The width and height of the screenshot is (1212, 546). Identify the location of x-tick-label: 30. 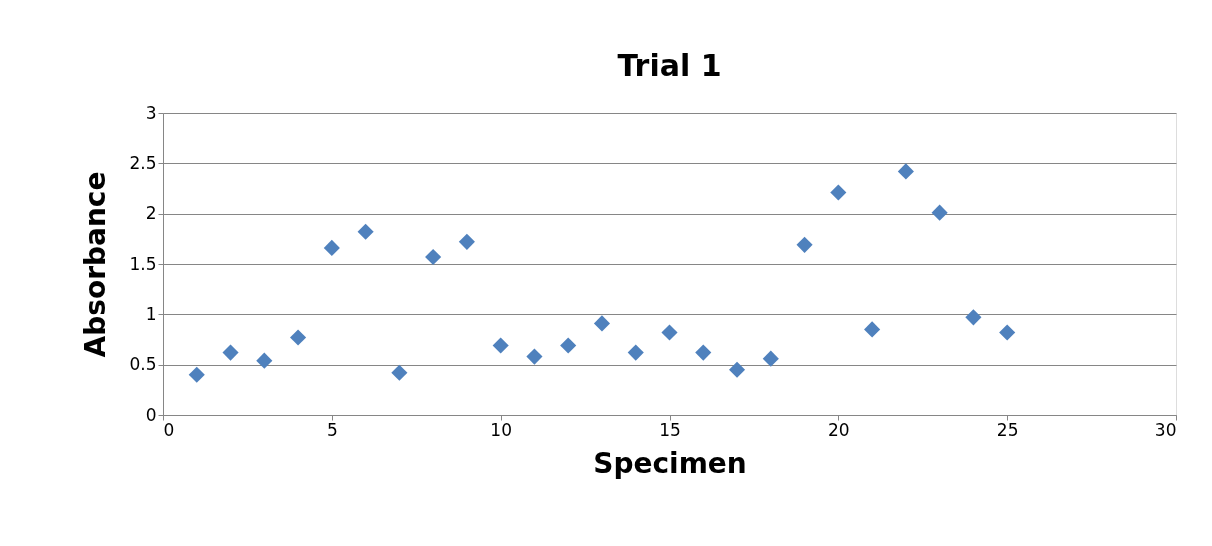
(1165, 429).